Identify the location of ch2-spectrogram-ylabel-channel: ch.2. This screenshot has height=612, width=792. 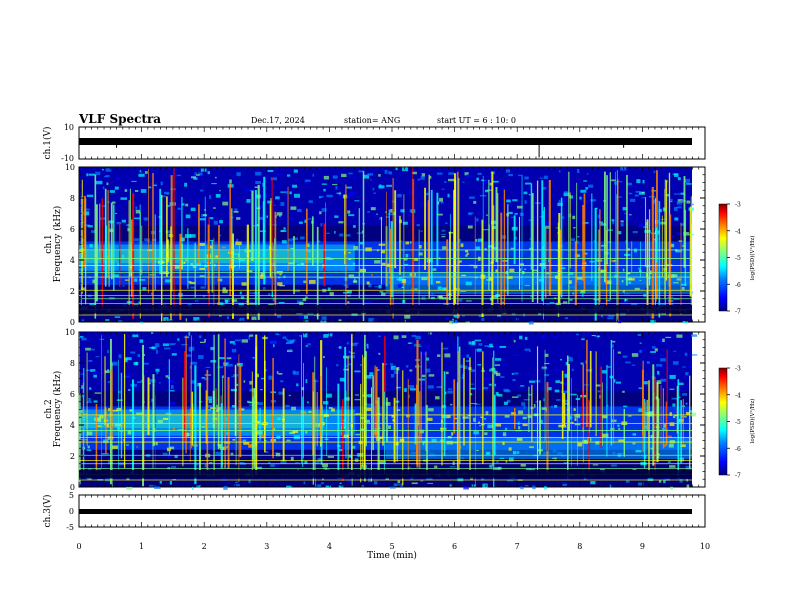
(49, 408).